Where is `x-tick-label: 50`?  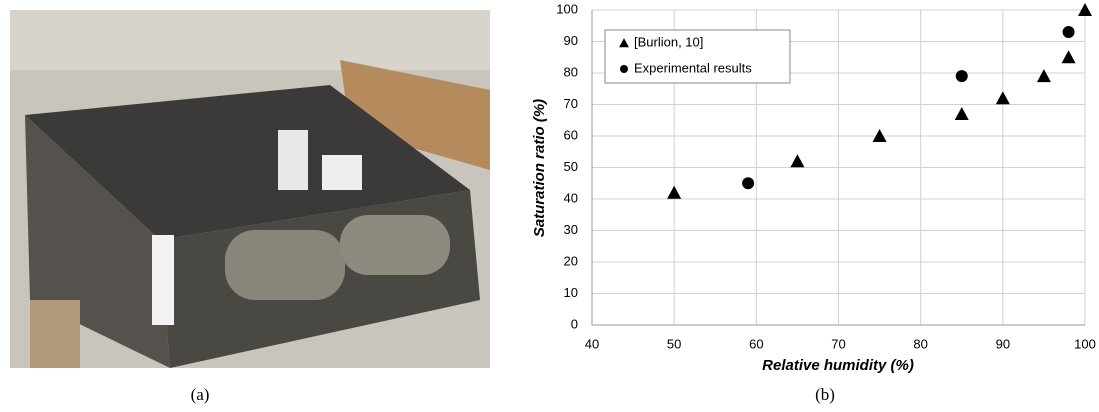
x-tick-label: 50 is located at coordinates (674, 343).